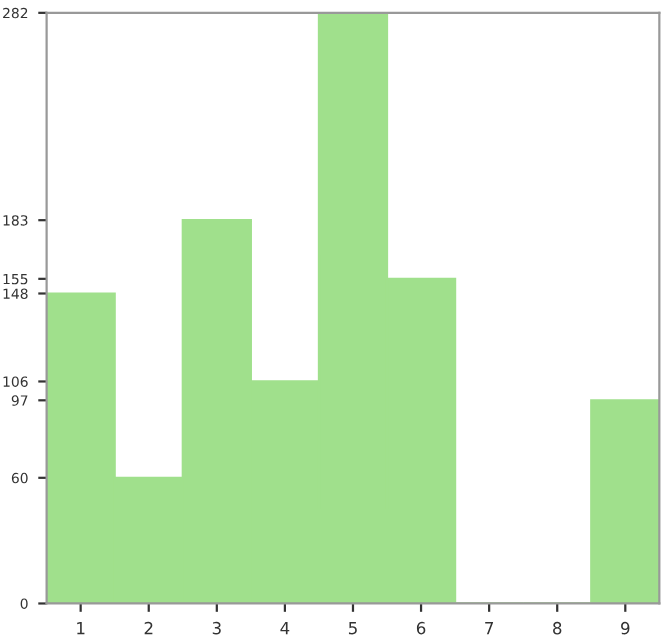 This screenshot has height=642, width=666. Describe the element at coordinates (216, 628) in the screenshot. I see `x-tick-label: 3` at that location.